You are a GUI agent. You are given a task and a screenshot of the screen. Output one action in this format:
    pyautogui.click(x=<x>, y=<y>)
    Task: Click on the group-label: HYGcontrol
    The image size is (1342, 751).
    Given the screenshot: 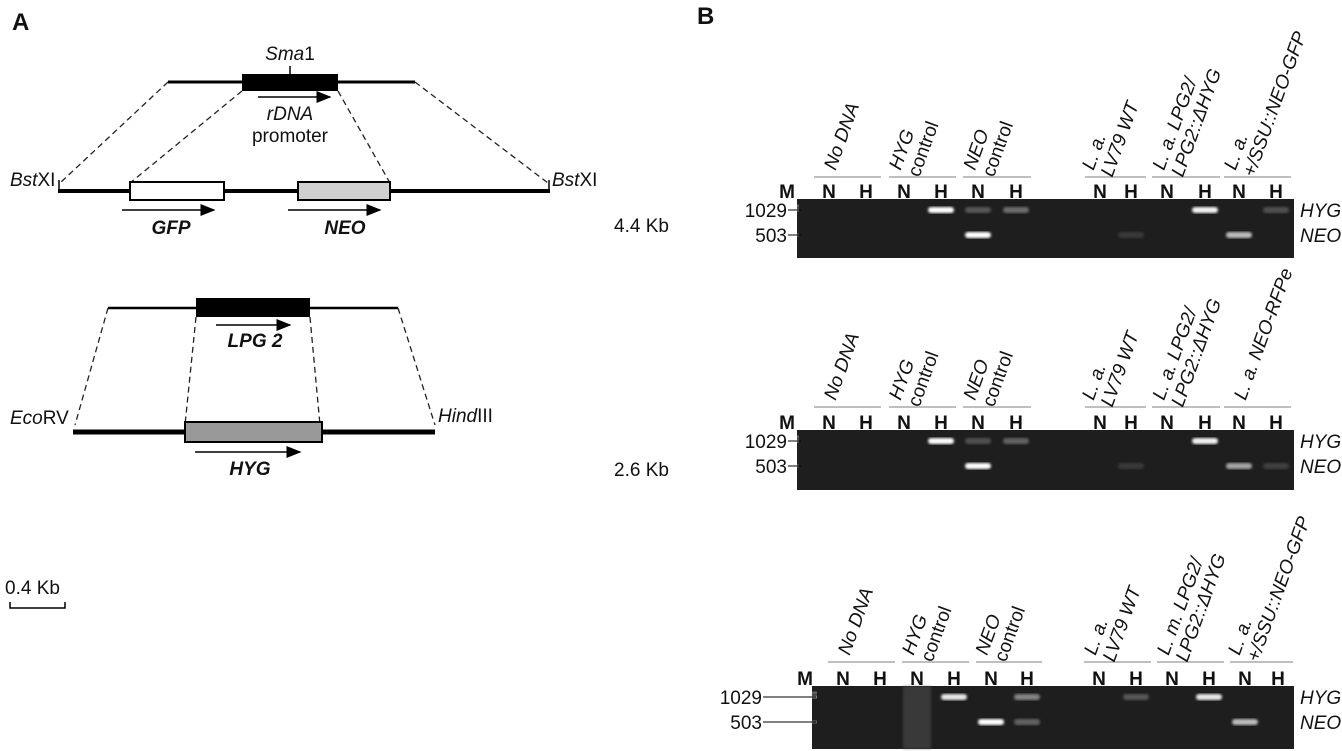 What is the action you would take?
    pyautogui.click(x=914, y=146)
    